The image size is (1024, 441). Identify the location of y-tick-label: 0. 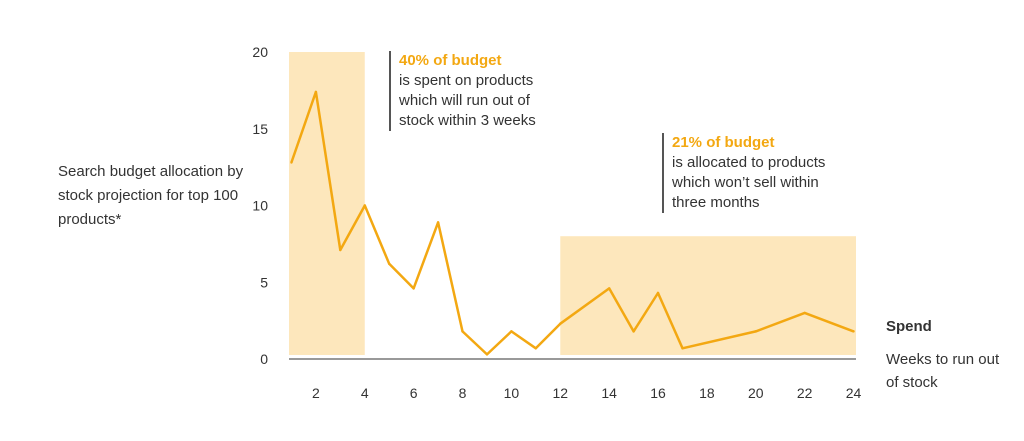
(264, 359).